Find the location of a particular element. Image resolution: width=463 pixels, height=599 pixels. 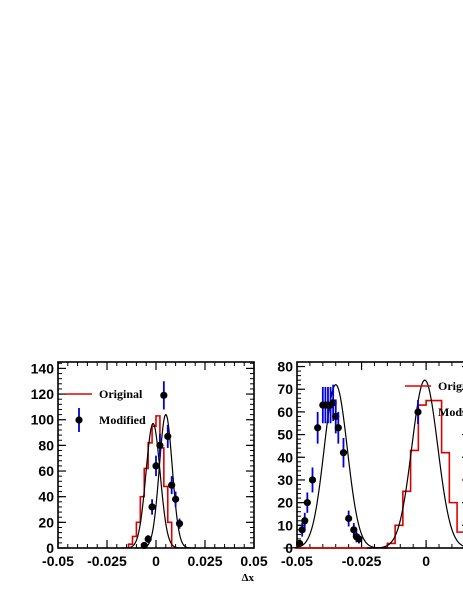

plot-frame is located at coordinates (156, 455).